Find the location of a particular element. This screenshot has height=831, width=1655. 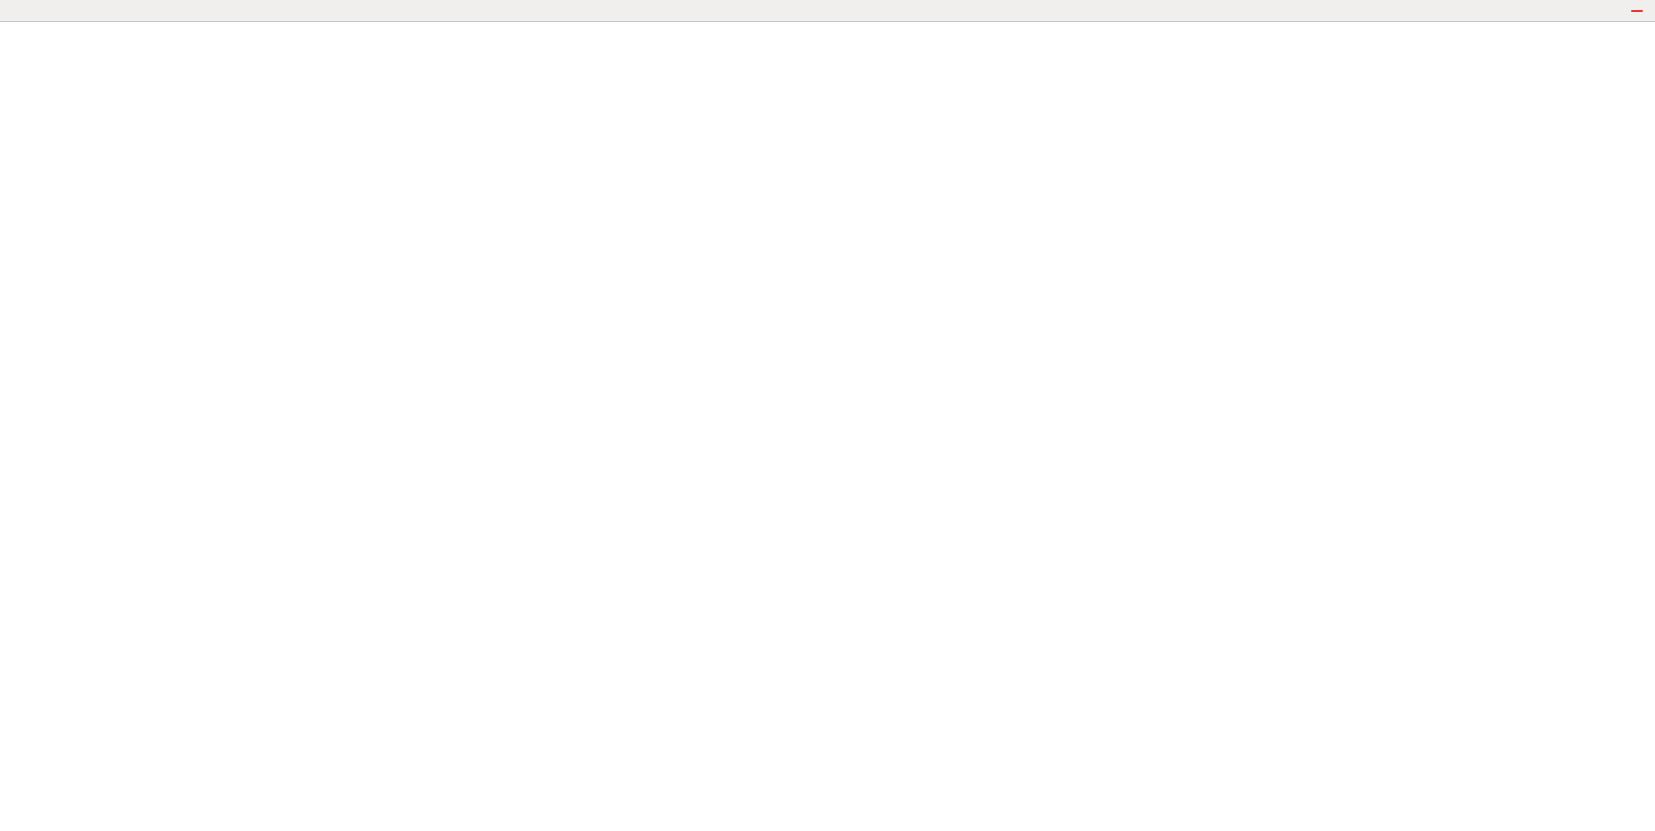

toolbar-right is located at coordinates (1637, 10).